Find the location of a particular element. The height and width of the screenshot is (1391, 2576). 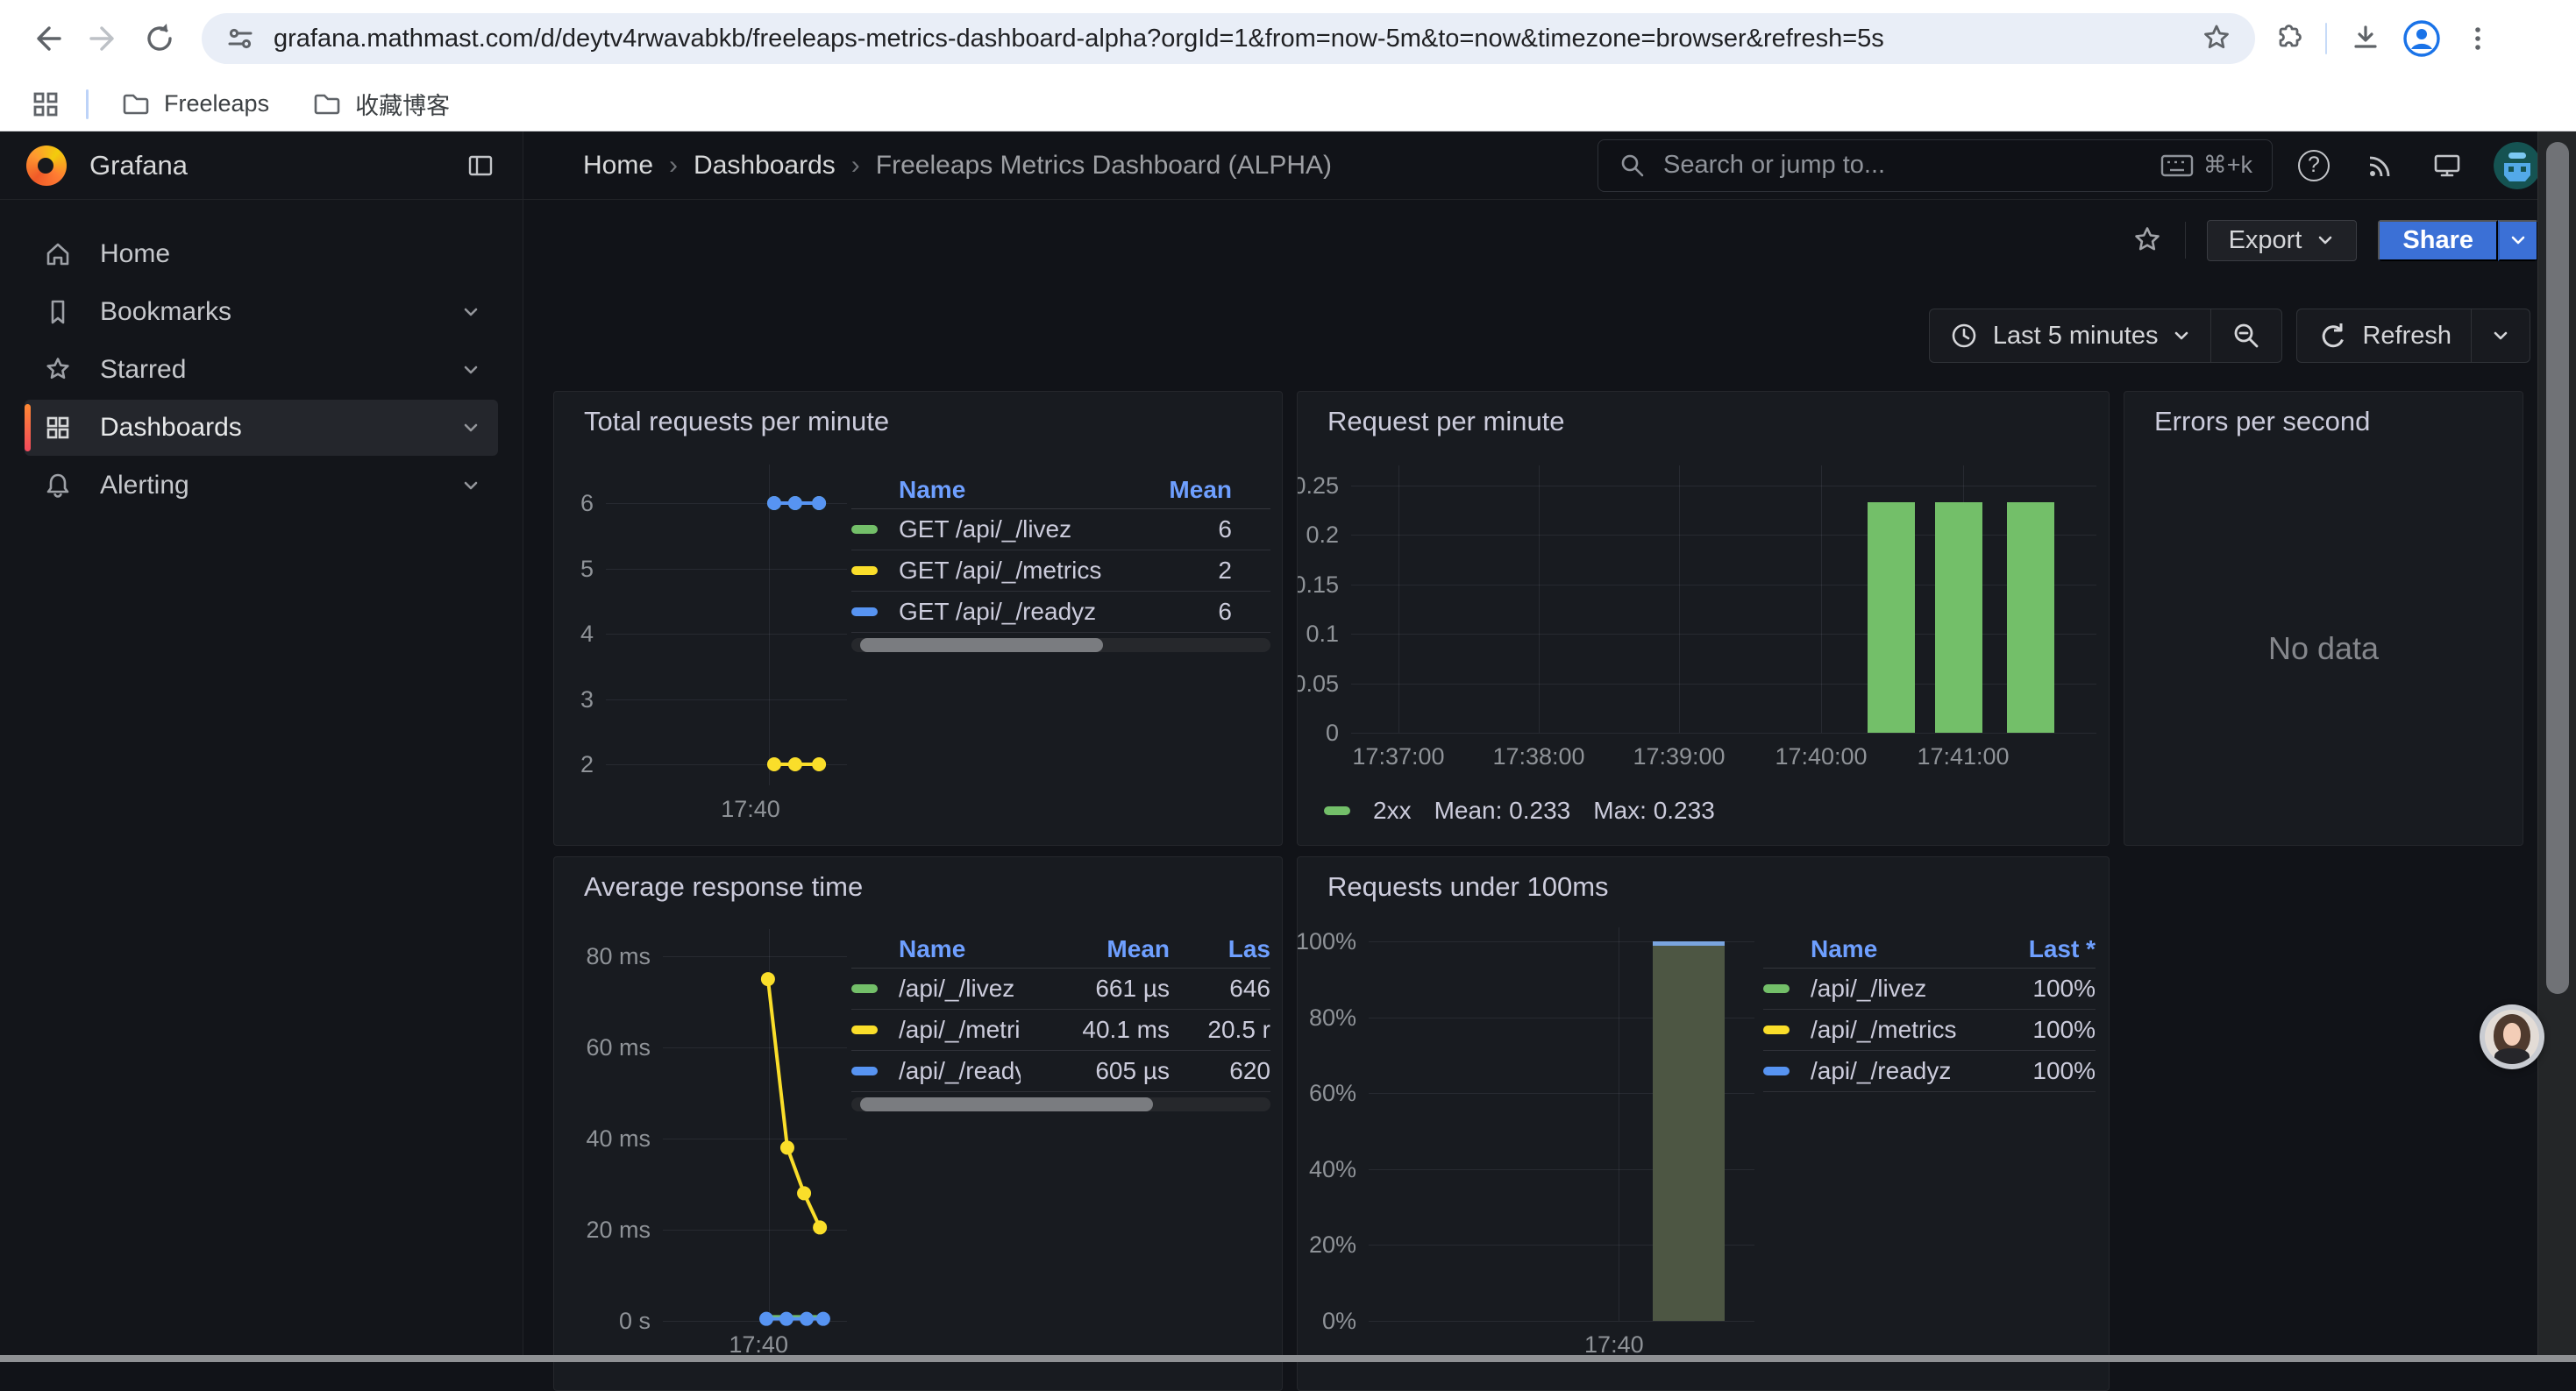

downloads-button is located at coordinates (2365, 38).